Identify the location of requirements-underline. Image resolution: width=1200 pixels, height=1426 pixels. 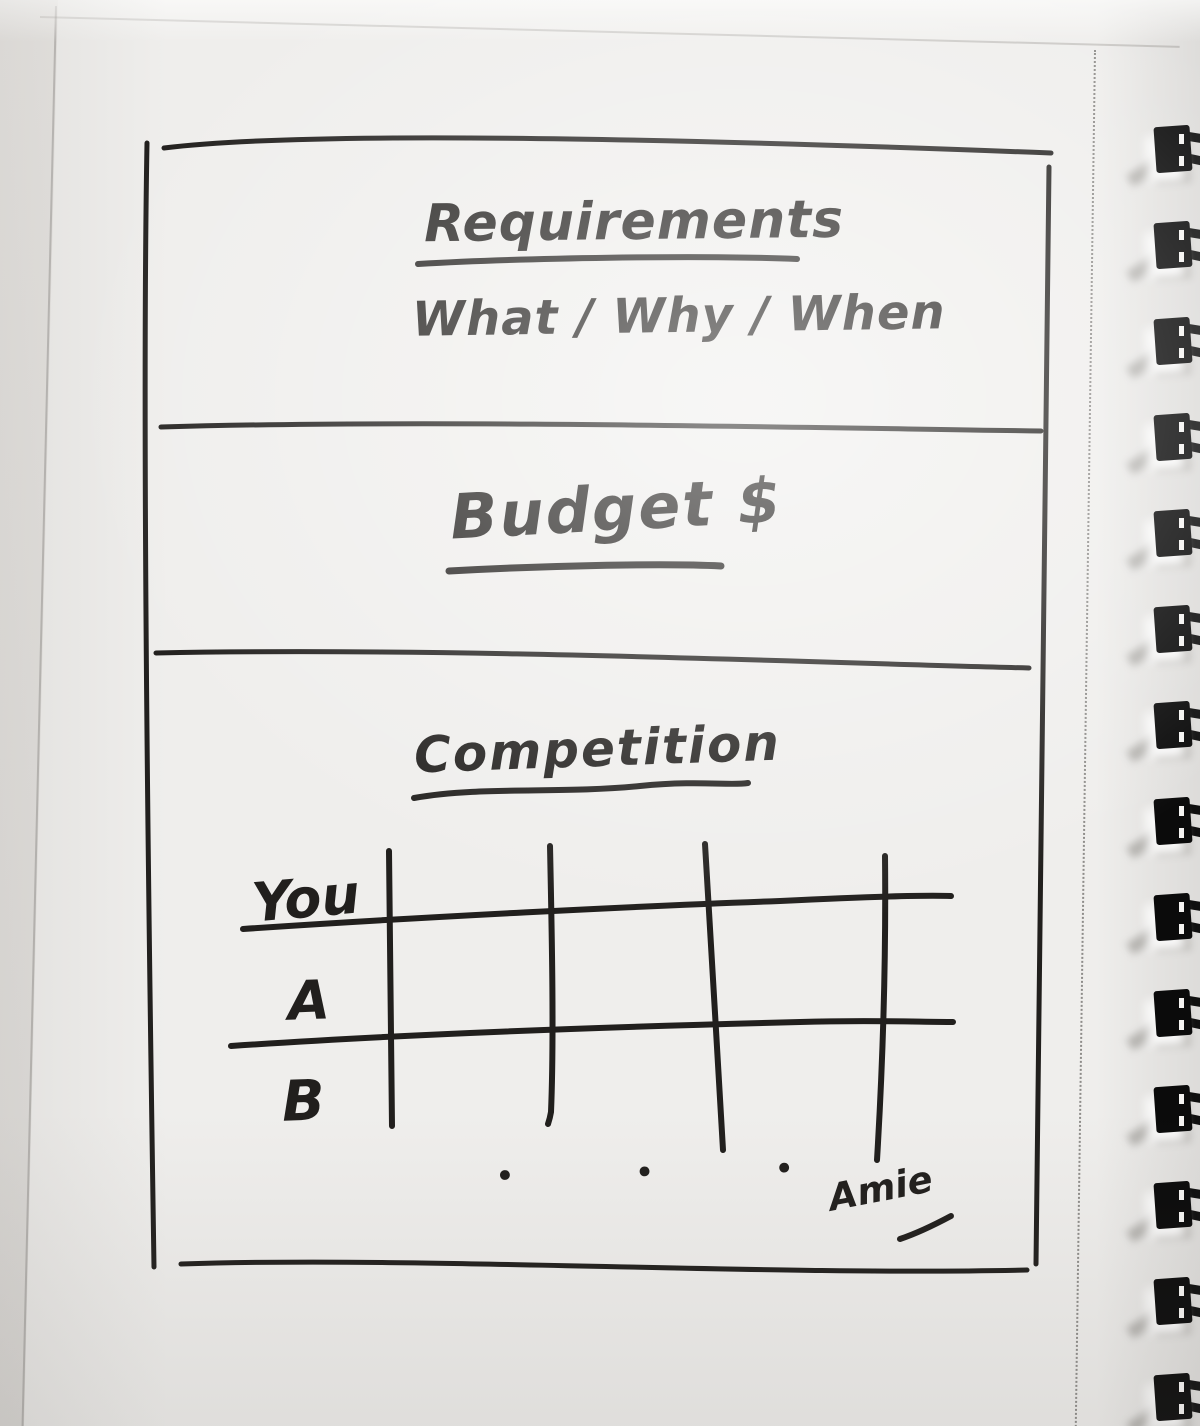
(607, 260).